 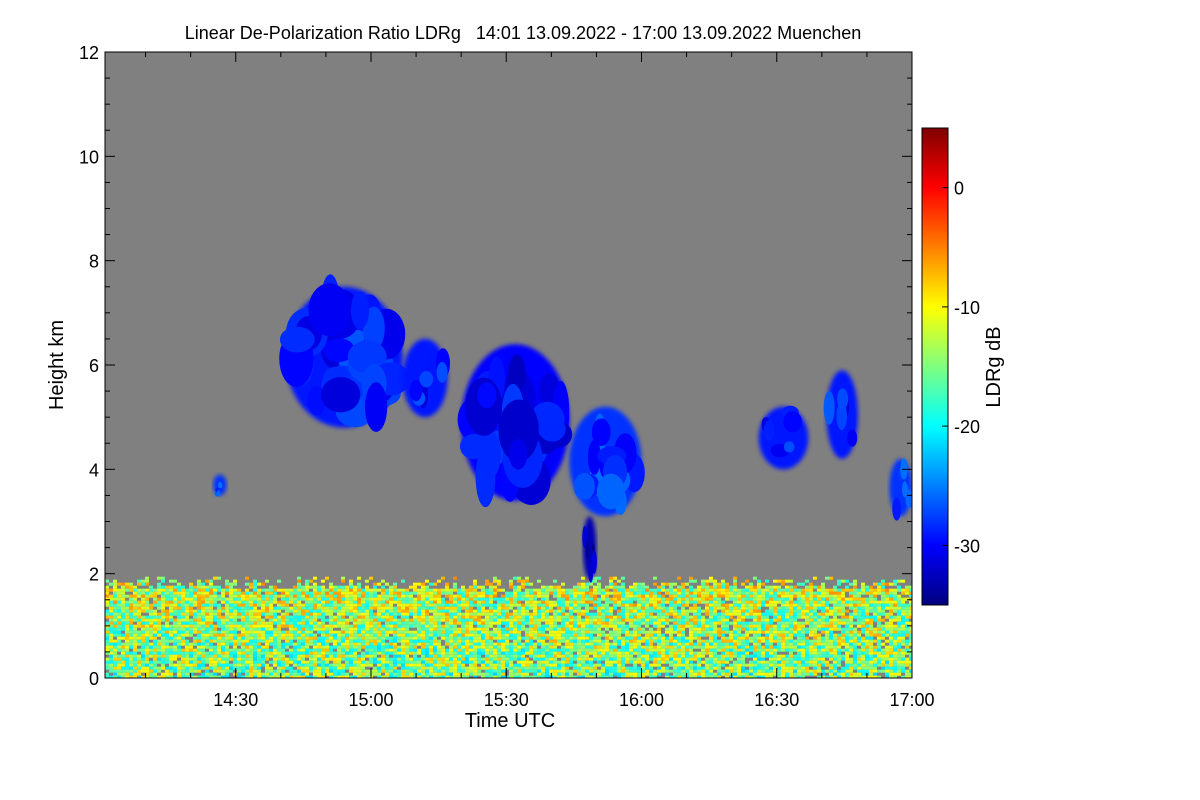 I want to click on colorbar-label: LDRg dB, so click(x=994, y=366).